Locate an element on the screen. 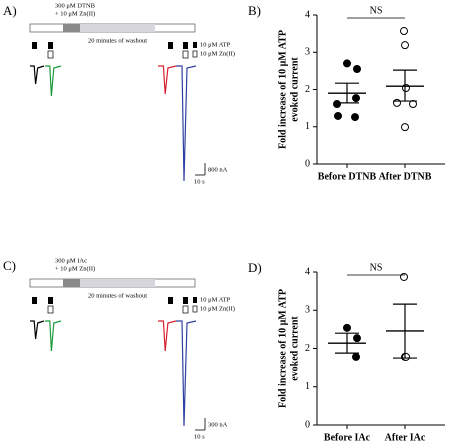 This screenshot has height=443, width=474. treatment-text: 300 μM IAc is located at coordinates (71, 260).